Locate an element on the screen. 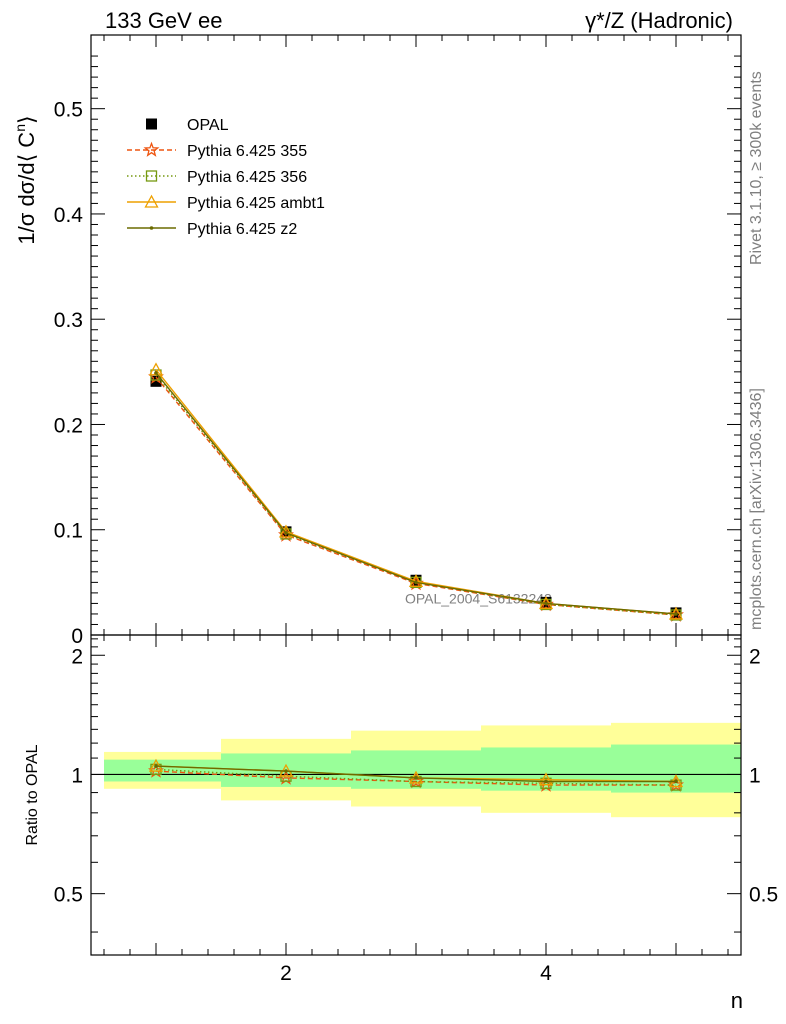 The height and width of the screenshot is (1024, 786). main-y-tick-label-2: 0.2 is located at coordinates (68, 425).